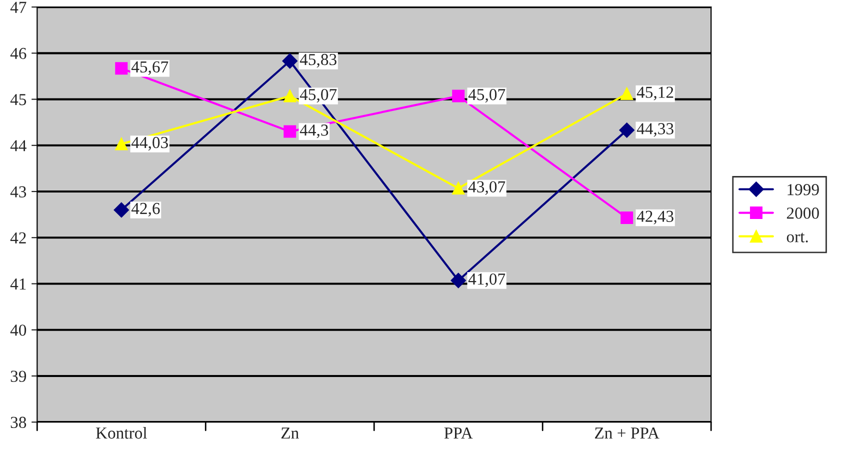 The height and width of the screenshot is (469, 864). Describe the element at coordinates (318, 61) in the screenshot. I see `data-label: 45,83` at that location.